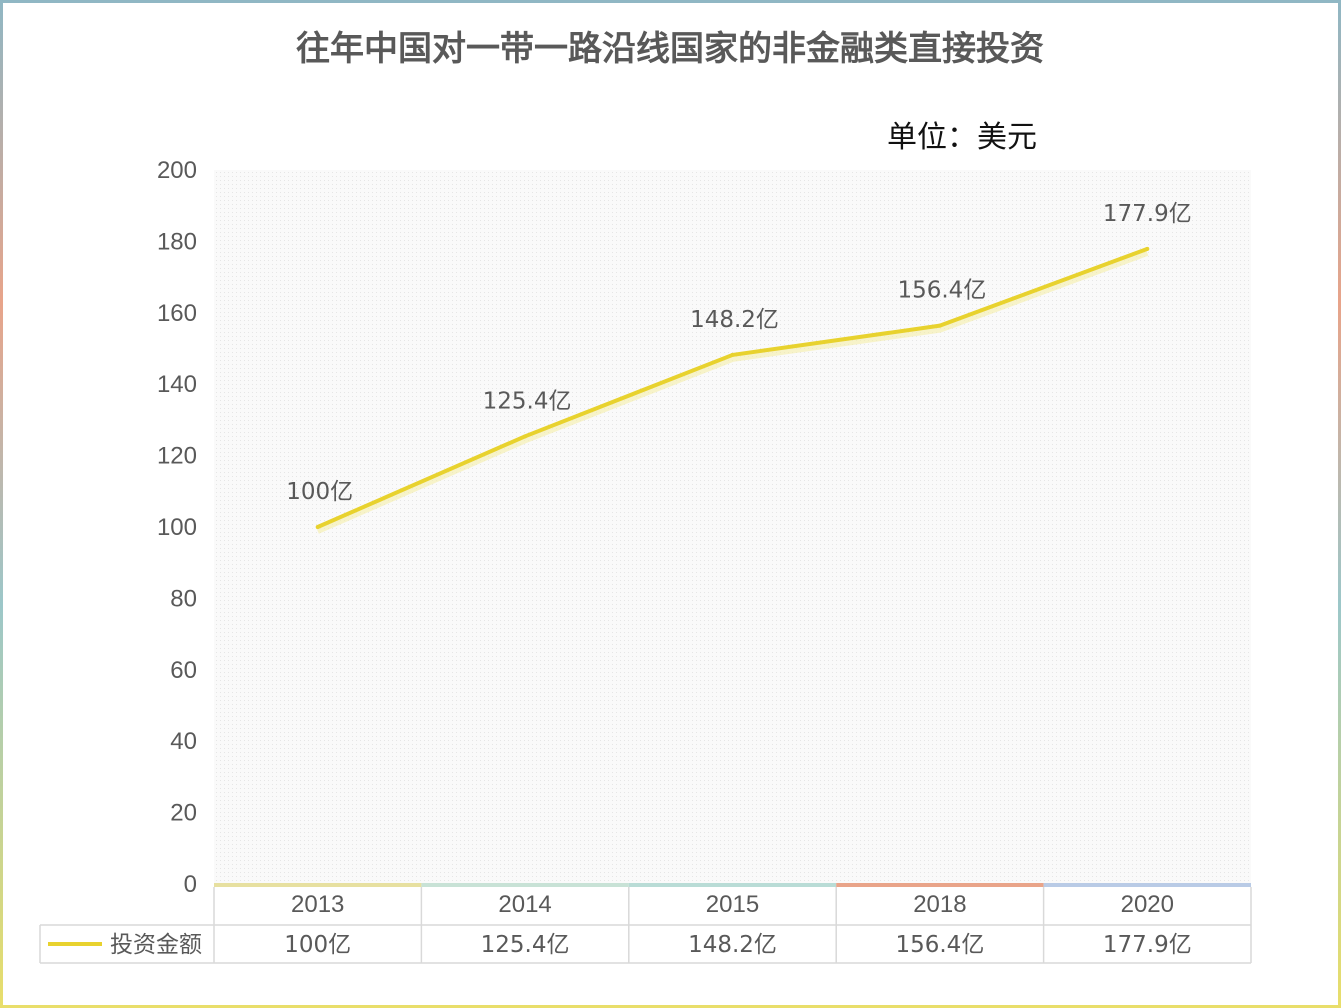  Describe the element at coordinates (1147, 945) in the screenshot. I see `table-cell: 177.9亿` at that location.